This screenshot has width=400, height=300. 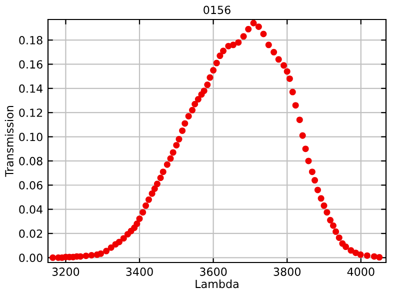 What do you see at coordinates (30, 112) in the screenshot?
I see `y-tick-label: 0.12` at bounding box center [30, 112].